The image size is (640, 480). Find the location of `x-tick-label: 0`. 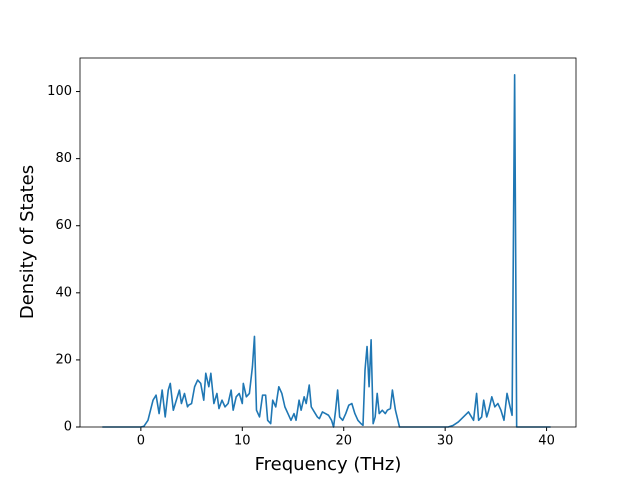

x-tick-label: 0 is located at coordinates (141, 441).